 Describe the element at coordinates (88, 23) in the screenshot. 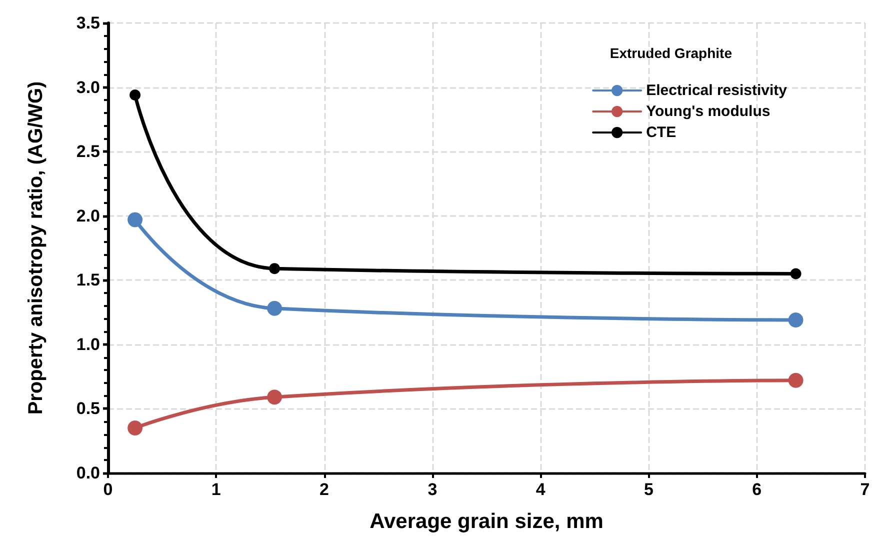

I see `y-tick-label: 3.5` at that location.